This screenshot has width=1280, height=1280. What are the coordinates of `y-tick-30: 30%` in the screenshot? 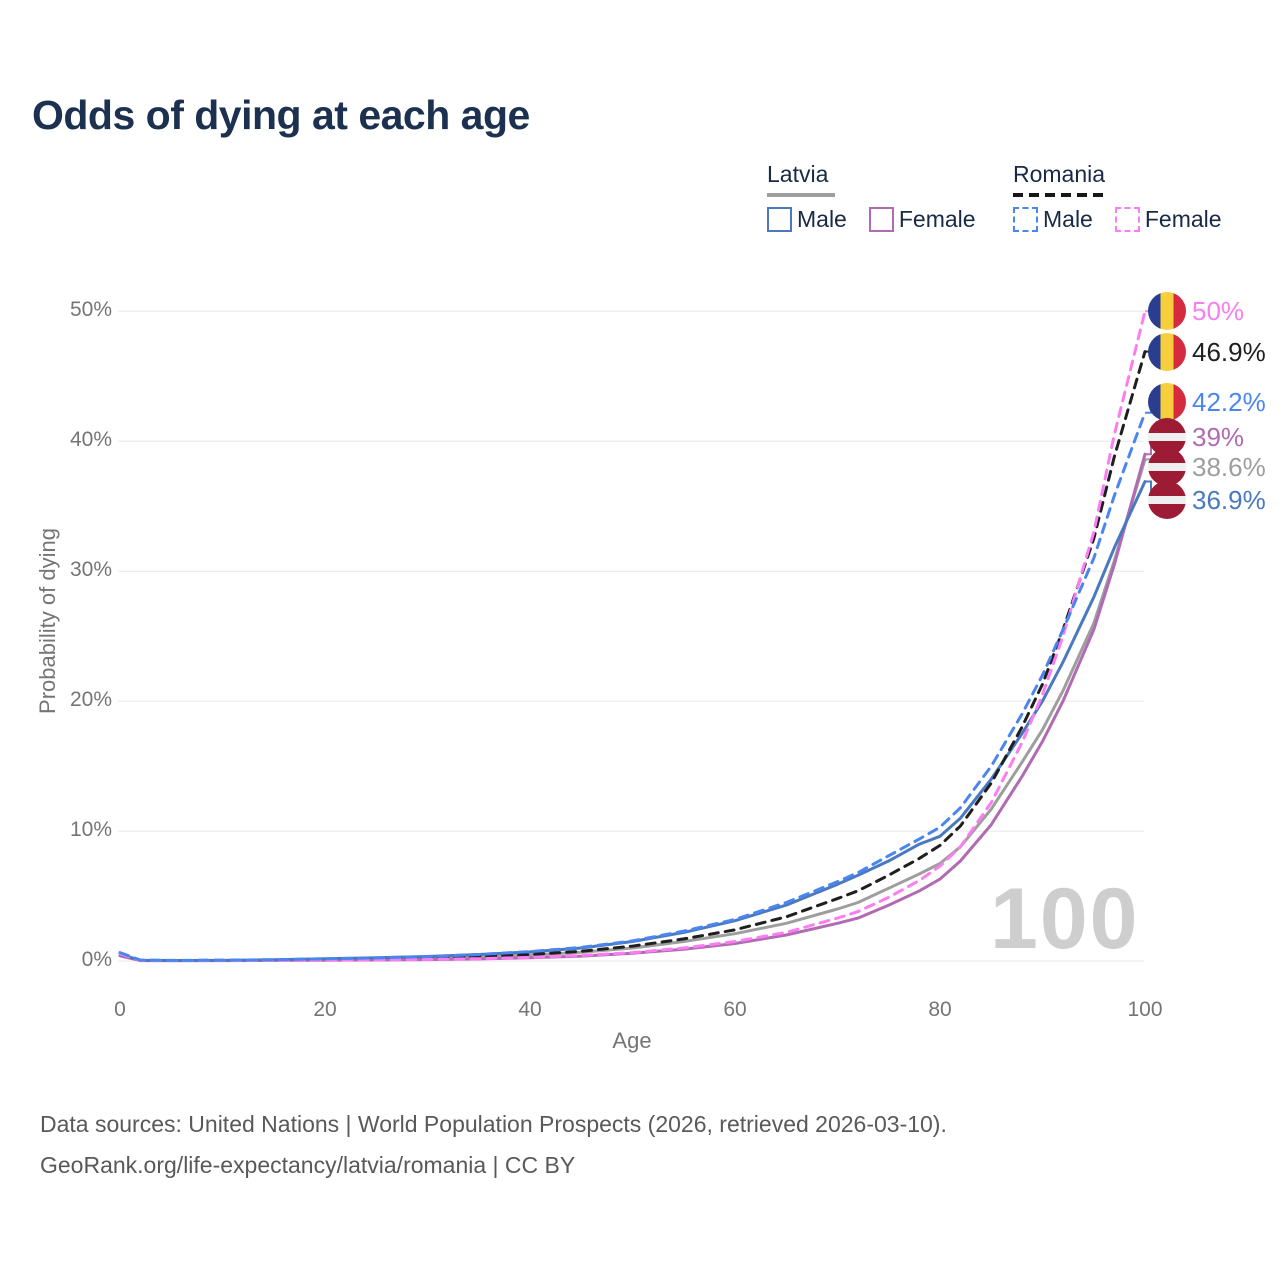 It's located at (90, 570).